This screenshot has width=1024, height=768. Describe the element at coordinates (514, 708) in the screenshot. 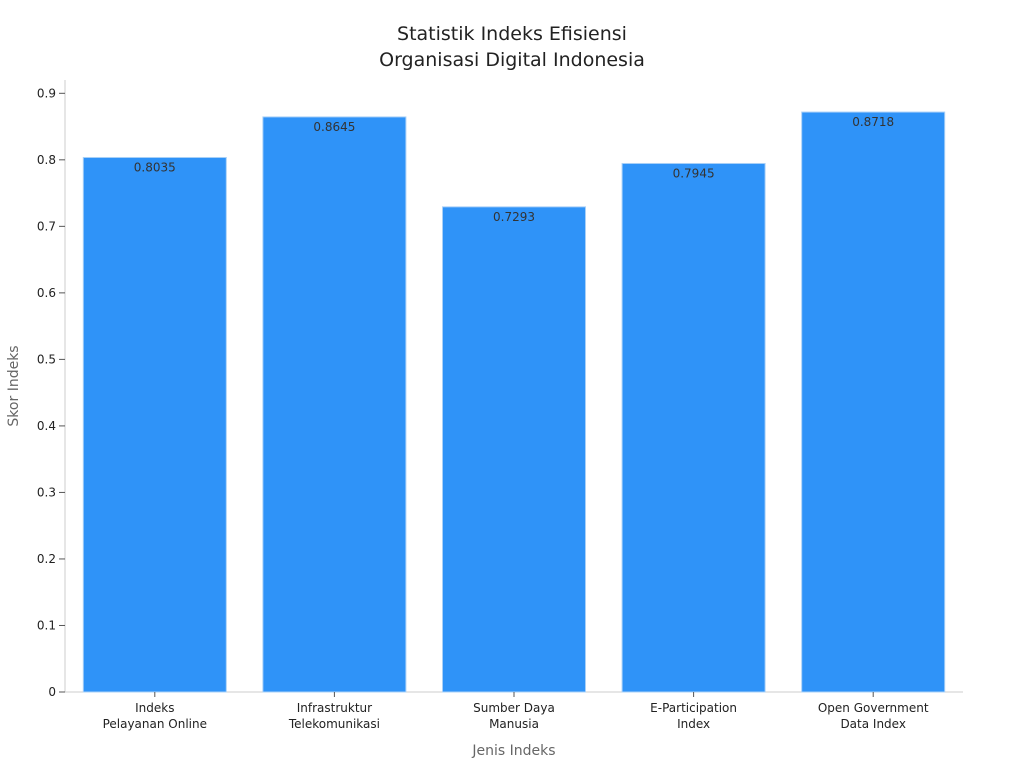

I see `x-tick-label: Sumber Daya` at that location.